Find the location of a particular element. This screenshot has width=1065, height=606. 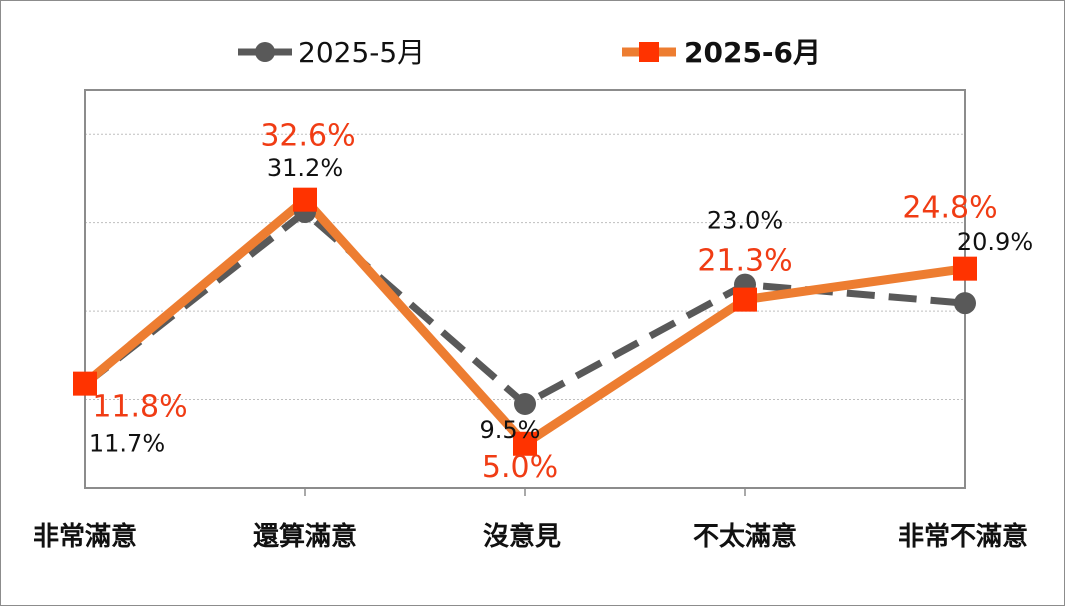

legend: 2025-5月 2025-6月 is located at coordinates (529, 52).